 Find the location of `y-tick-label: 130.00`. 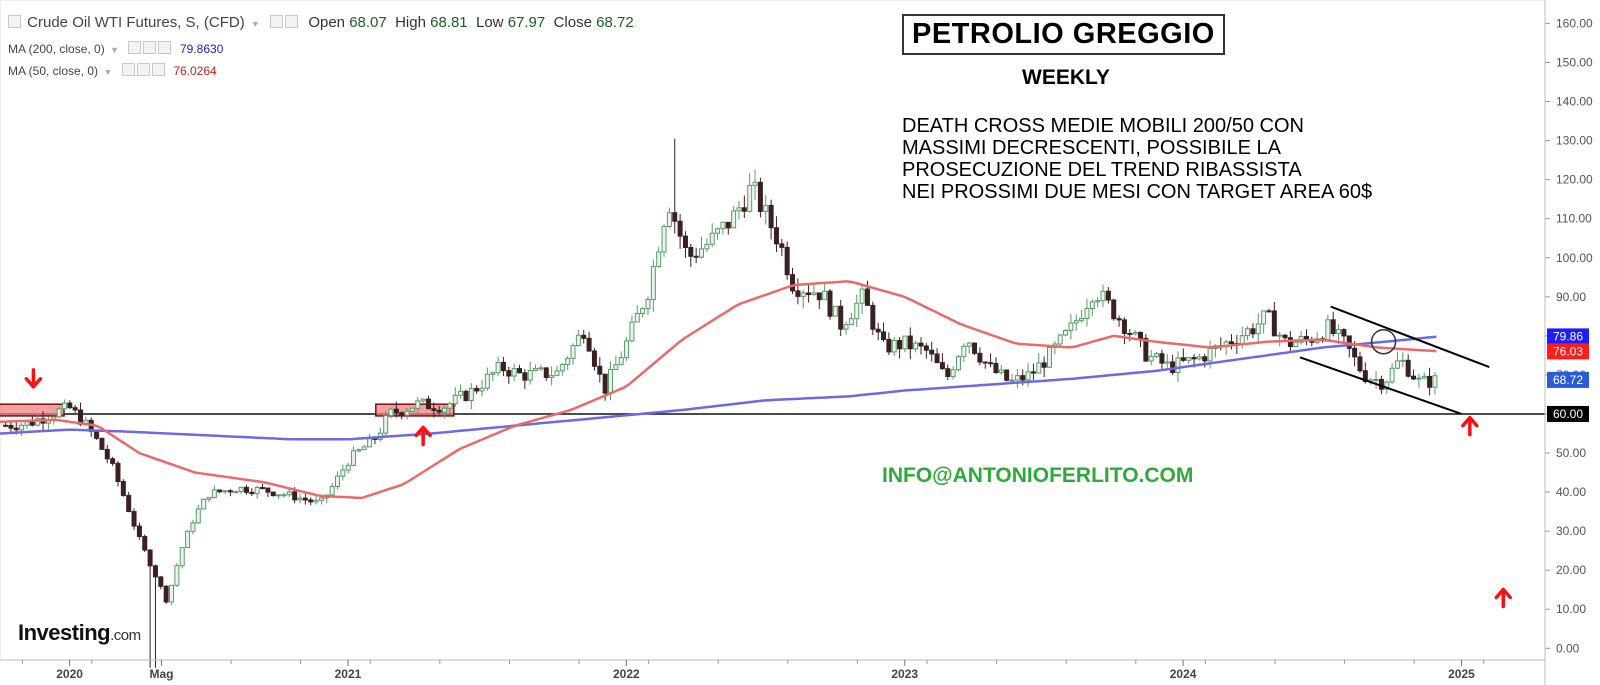

y-tick-label: 130.00 is located at coordinates (1574, 141).